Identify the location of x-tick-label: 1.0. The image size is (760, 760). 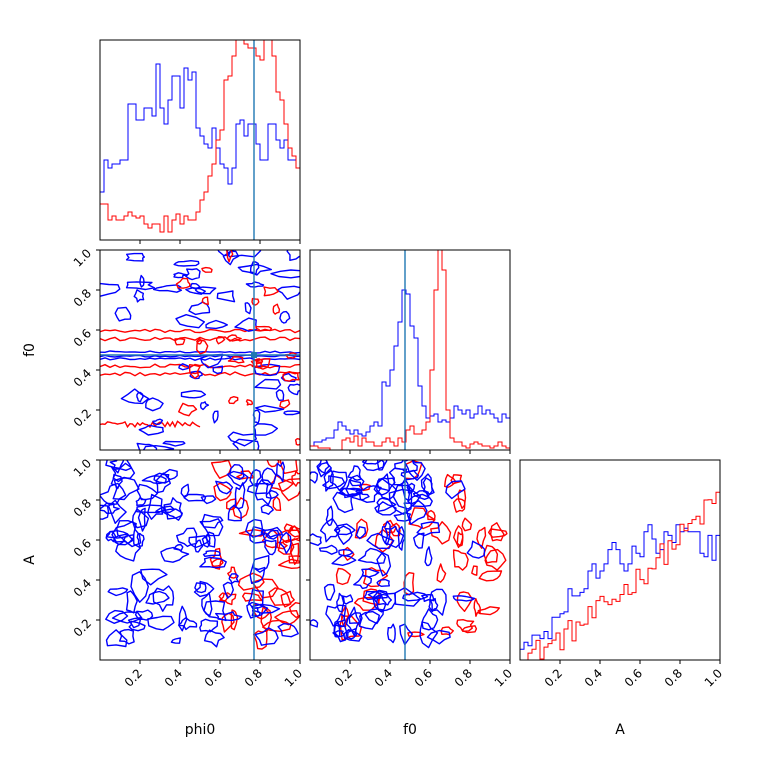
(713, 677).